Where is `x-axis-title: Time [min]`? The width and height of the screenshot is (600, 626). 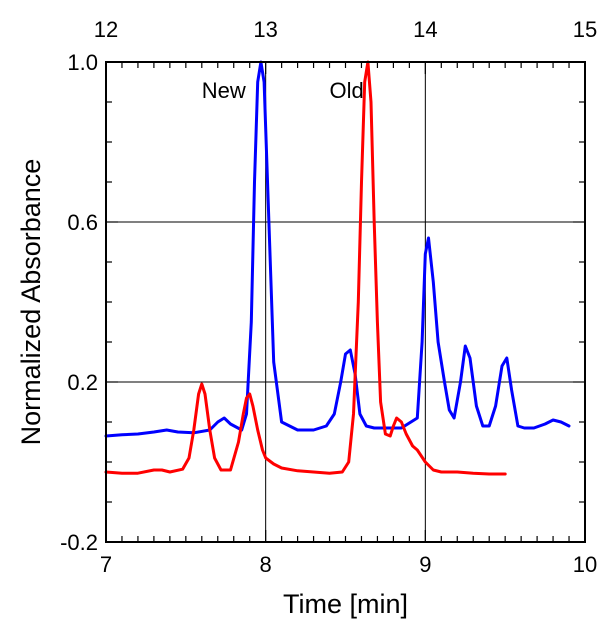 x-axis-title: Time [min] is located at coordinates (345, 604).